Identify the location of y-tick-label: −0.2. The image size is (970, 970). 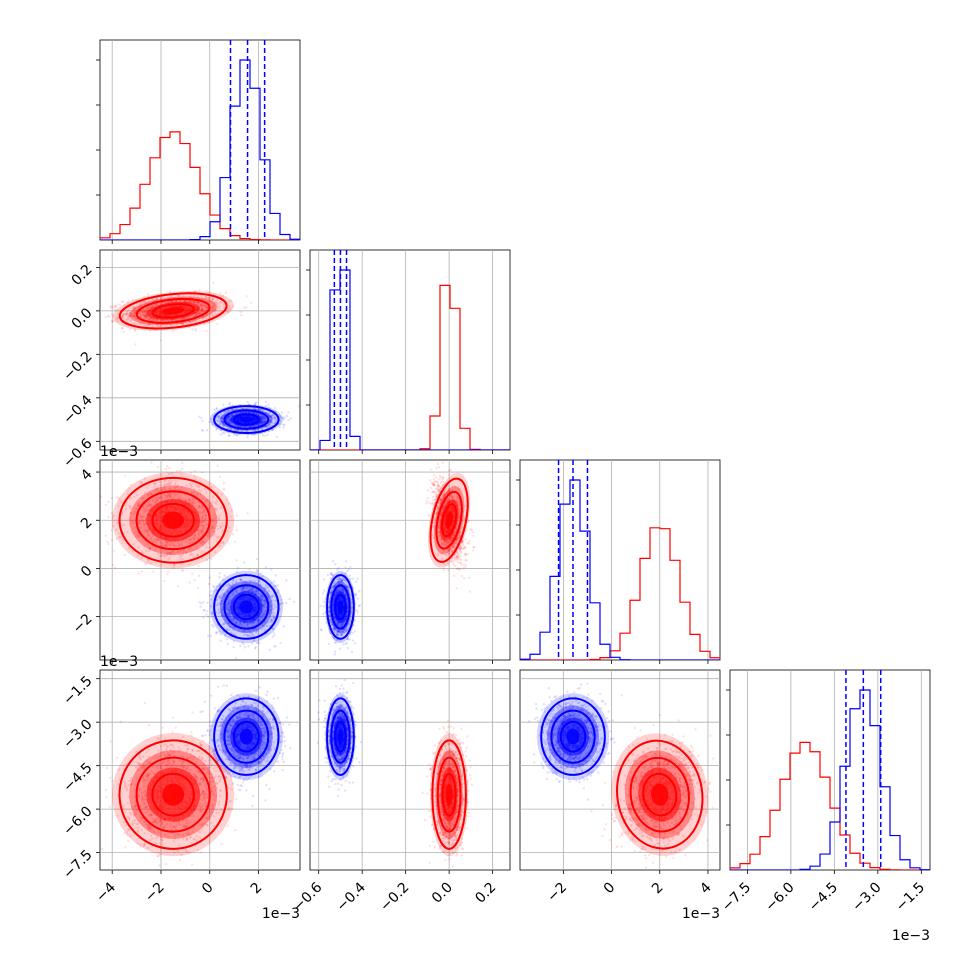
(77, 366).